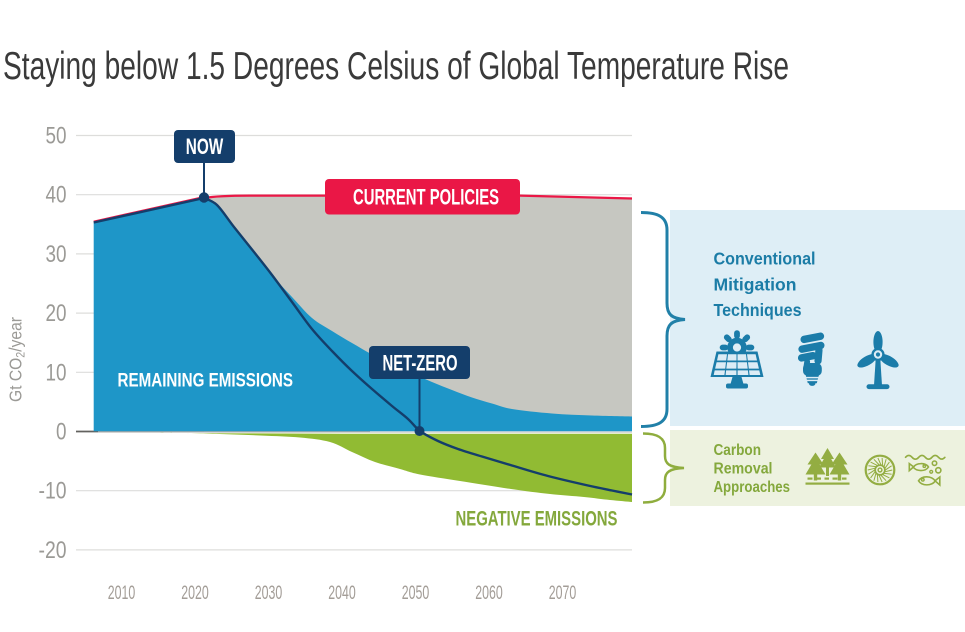 The width and height of the screenshot is (965, 632). I want to click on svg-text: 40, so click(56, 195).